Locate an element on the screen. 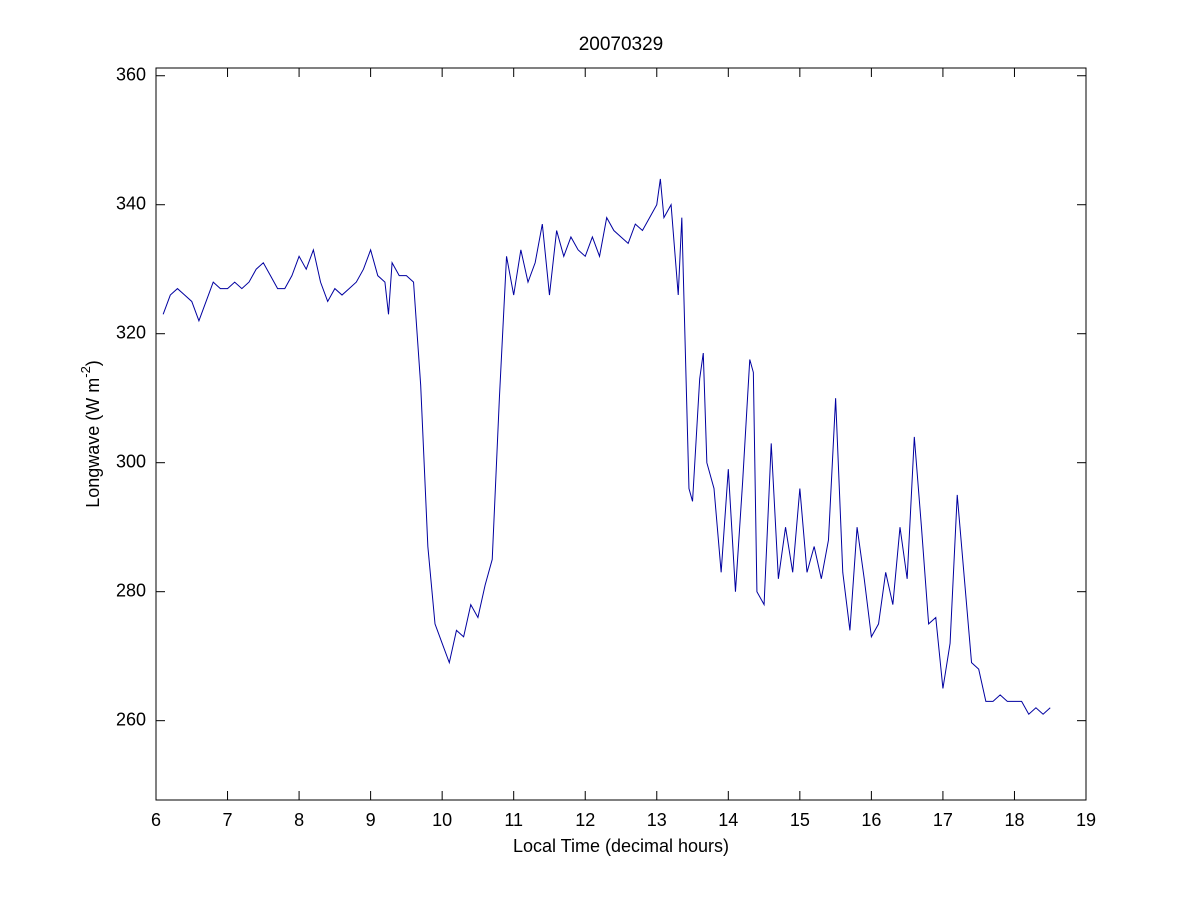  x-tick-label: 18 is located at coordinates (1014, 820).